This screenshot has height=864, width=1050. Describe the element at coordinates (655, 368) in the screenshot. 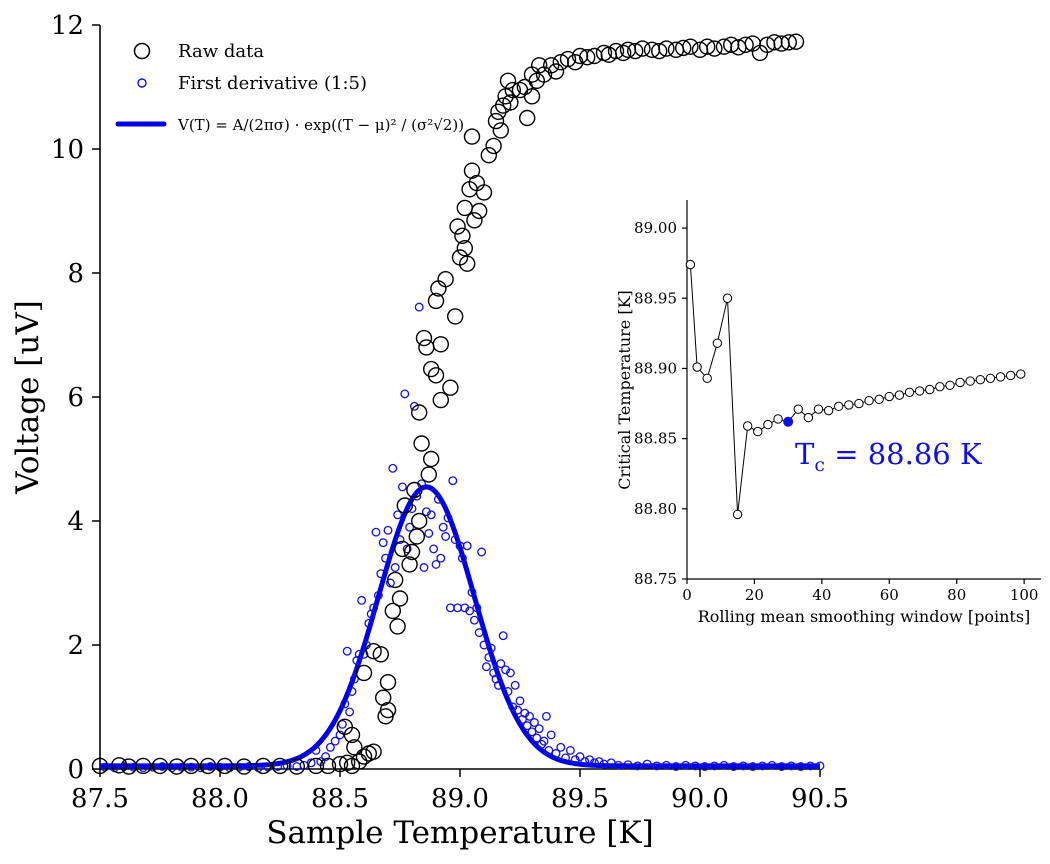

I see `inset-y-tick-label: 88.90` at that location.